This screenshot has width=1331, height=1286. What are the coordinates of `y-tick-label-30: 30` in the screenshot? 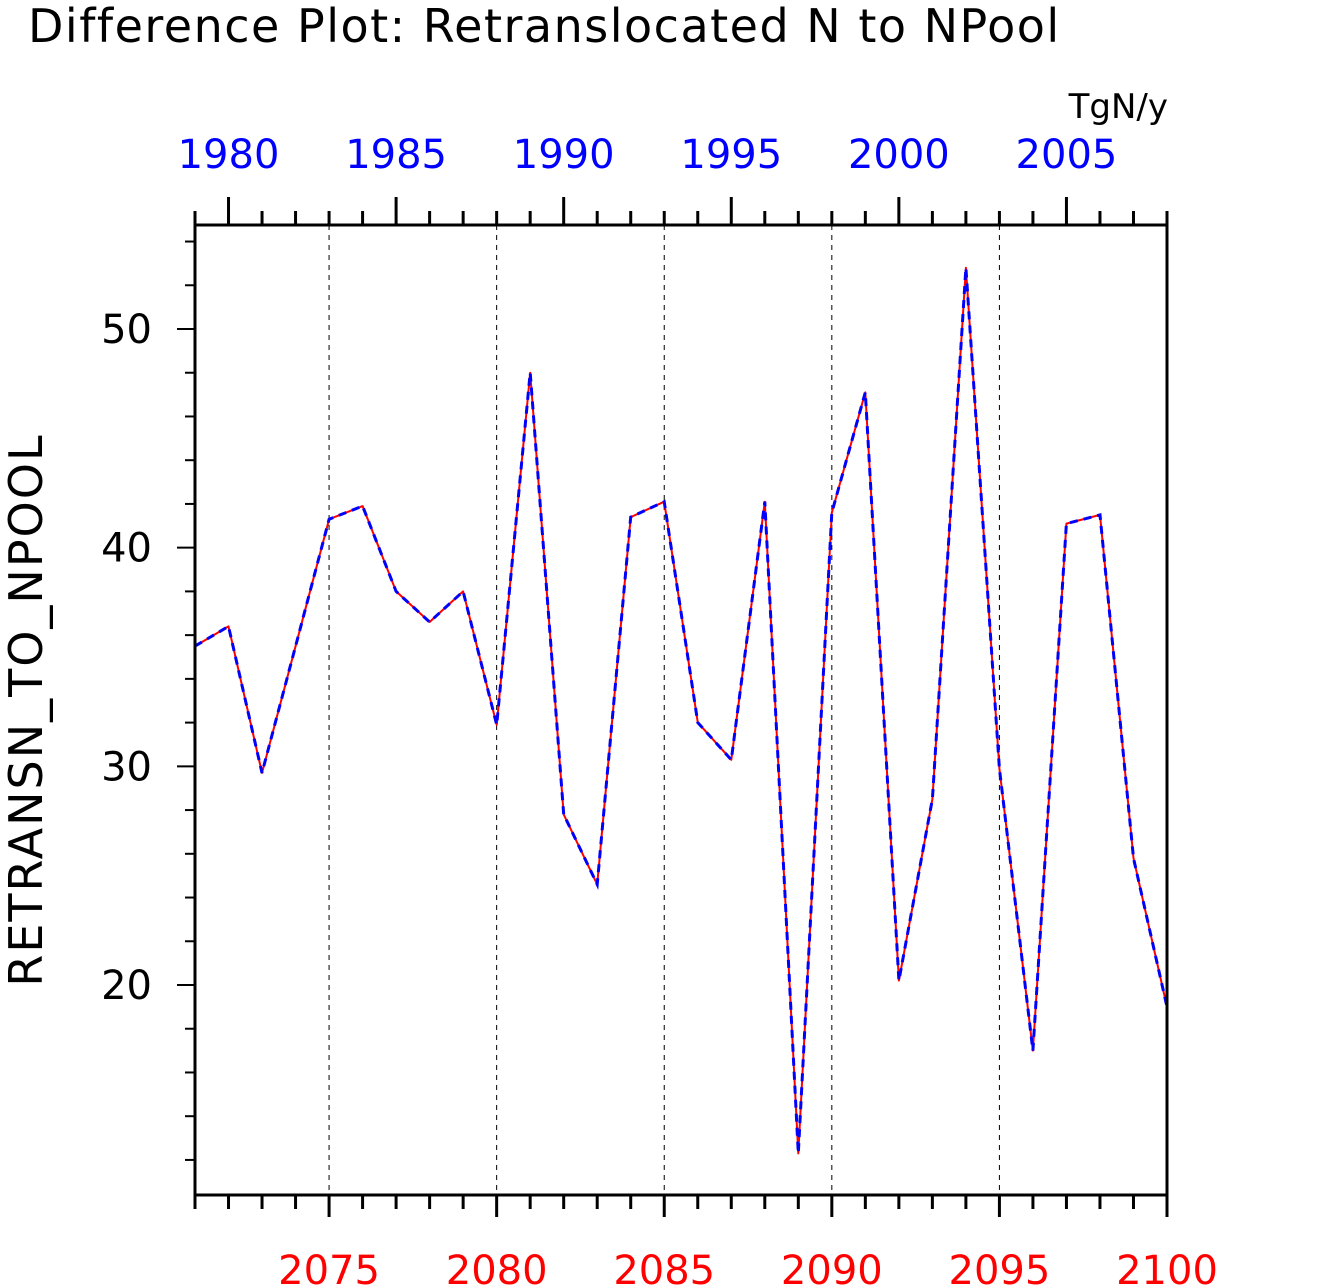 It's located at (126, 767).